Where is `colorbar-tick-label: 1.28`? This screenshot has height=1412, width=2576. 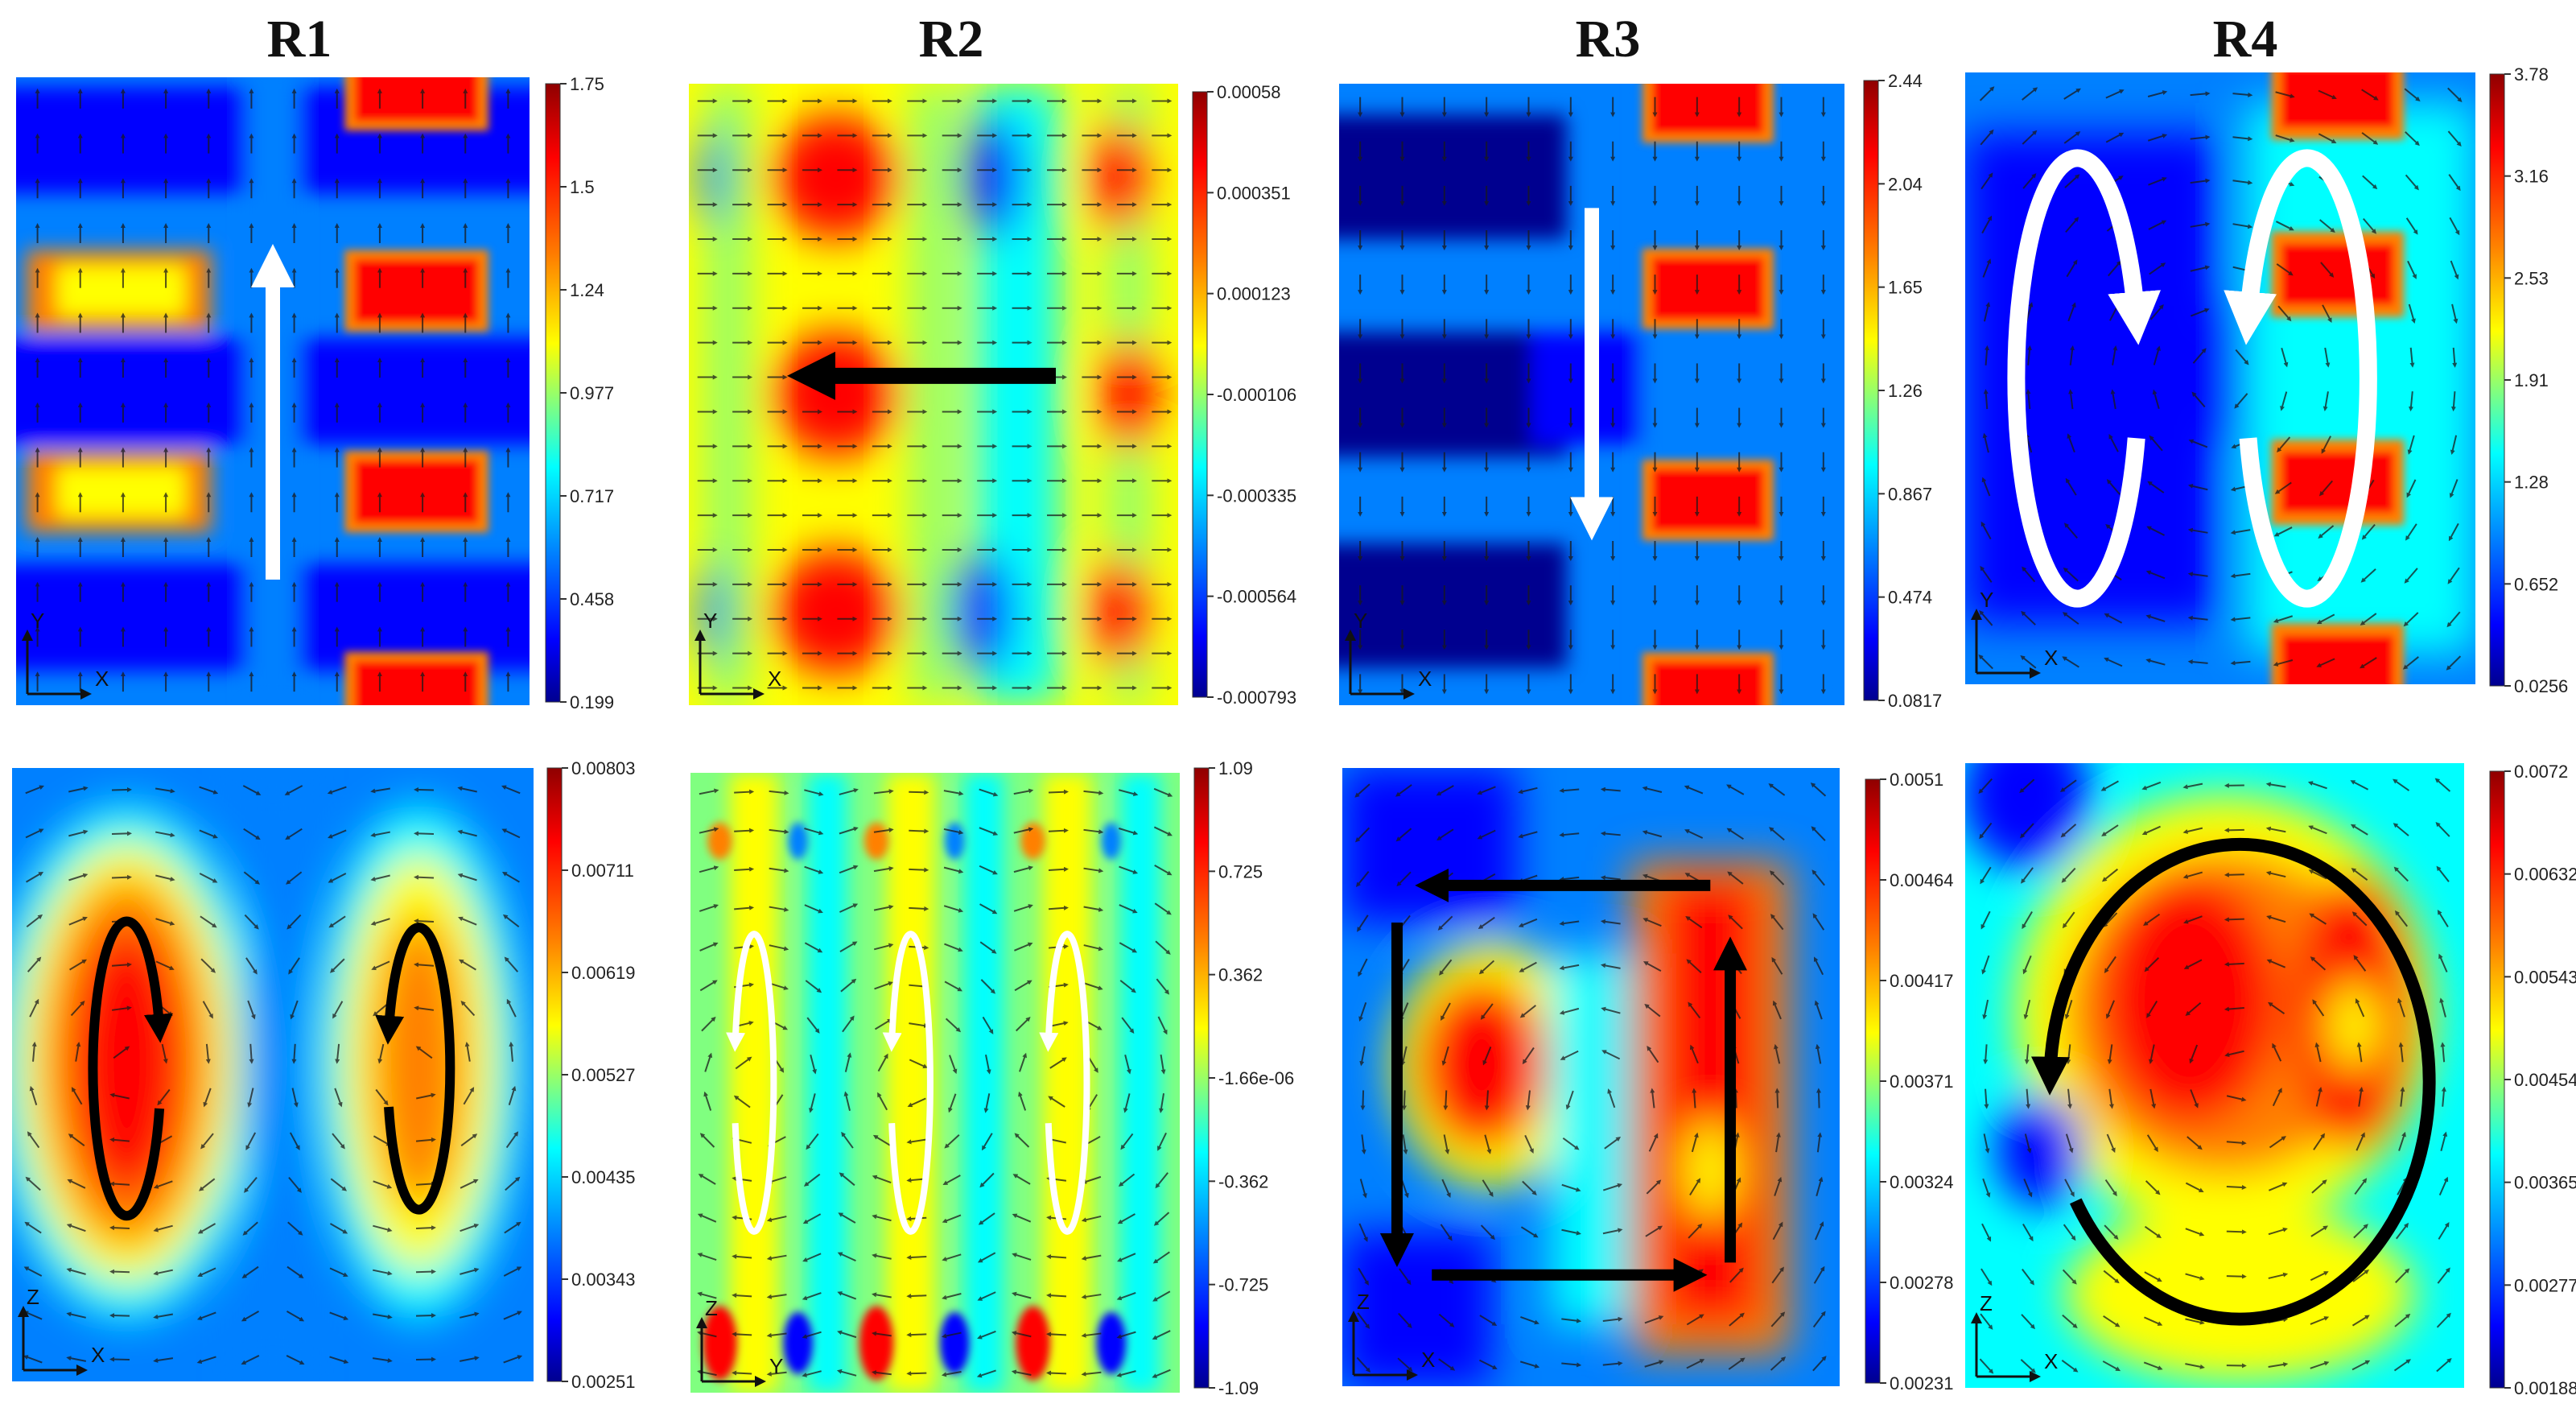 colorbar-tick-label: 1.28 is located at coordinates (2531, 483).